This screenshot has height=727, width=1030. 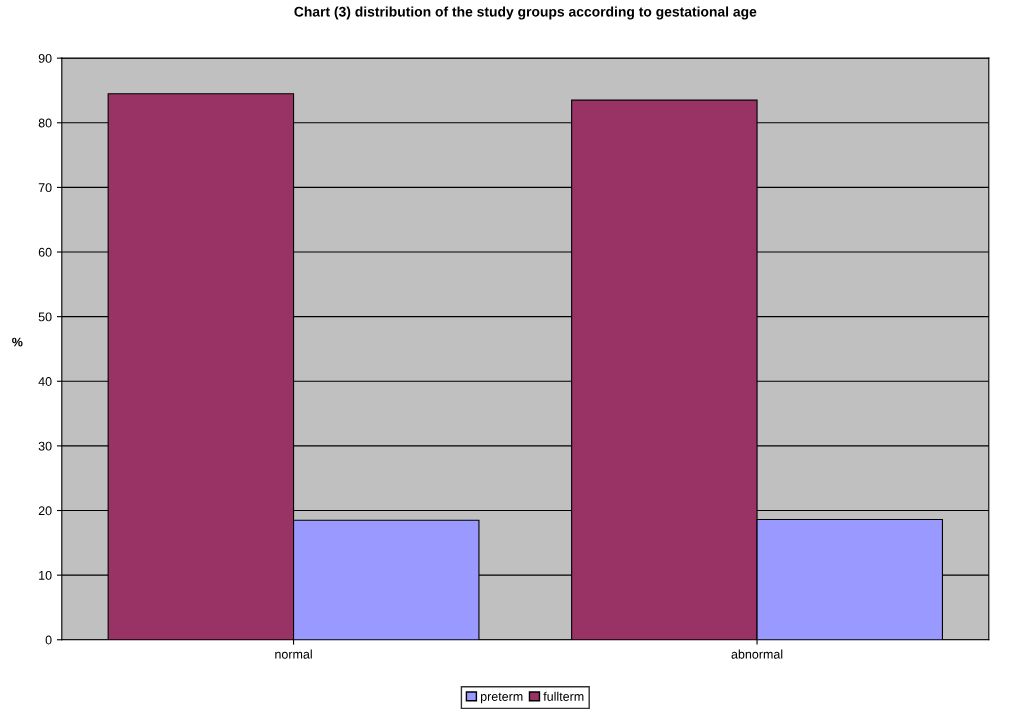 I want to click on y-tick-label: 30, so click(x=45, y=446).